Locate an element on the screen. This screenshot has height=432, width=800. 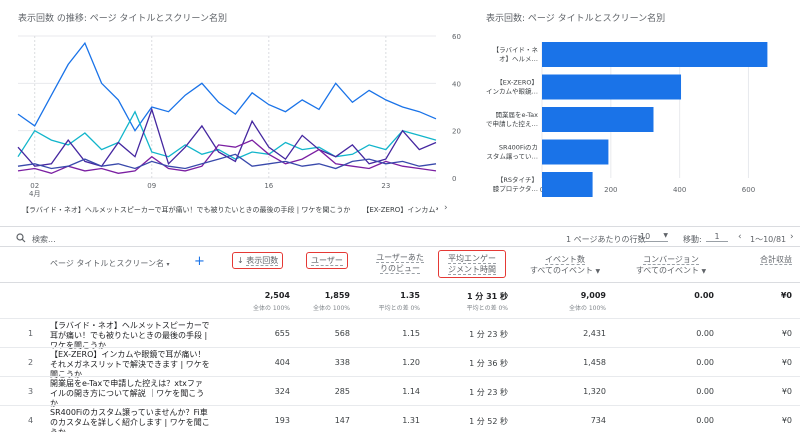
search-icon is located at coordinates (21, 239).